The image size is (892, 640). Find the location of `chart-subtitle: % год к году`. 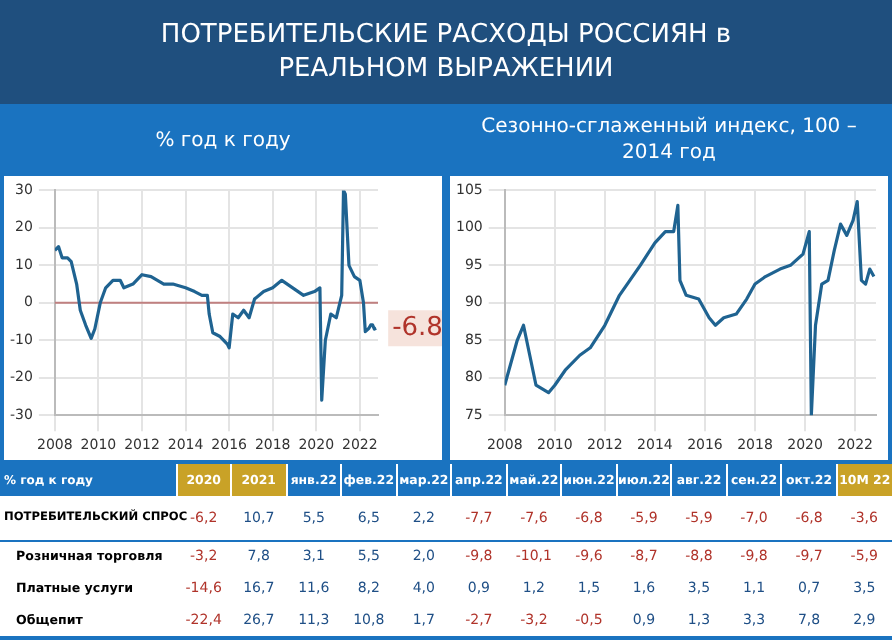

chart-subtitle: % год к году is located at coordinates (223, 141).